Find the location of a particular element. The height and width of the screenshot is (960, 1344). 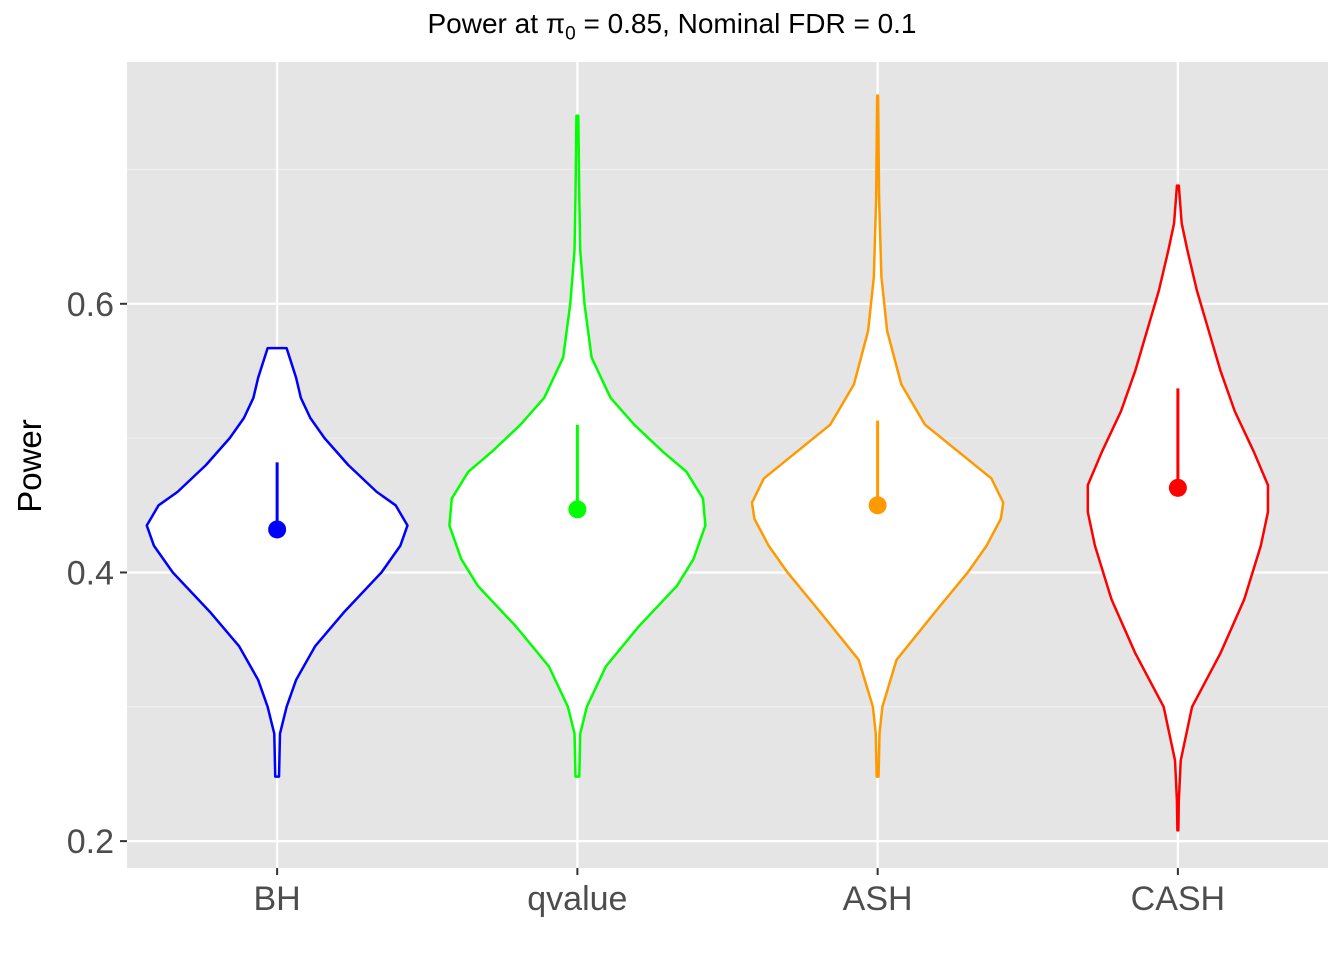

chart-title: Power at π0 = 0.85, Nominal FDR = 0.1 is located at coordinates (672, 27).